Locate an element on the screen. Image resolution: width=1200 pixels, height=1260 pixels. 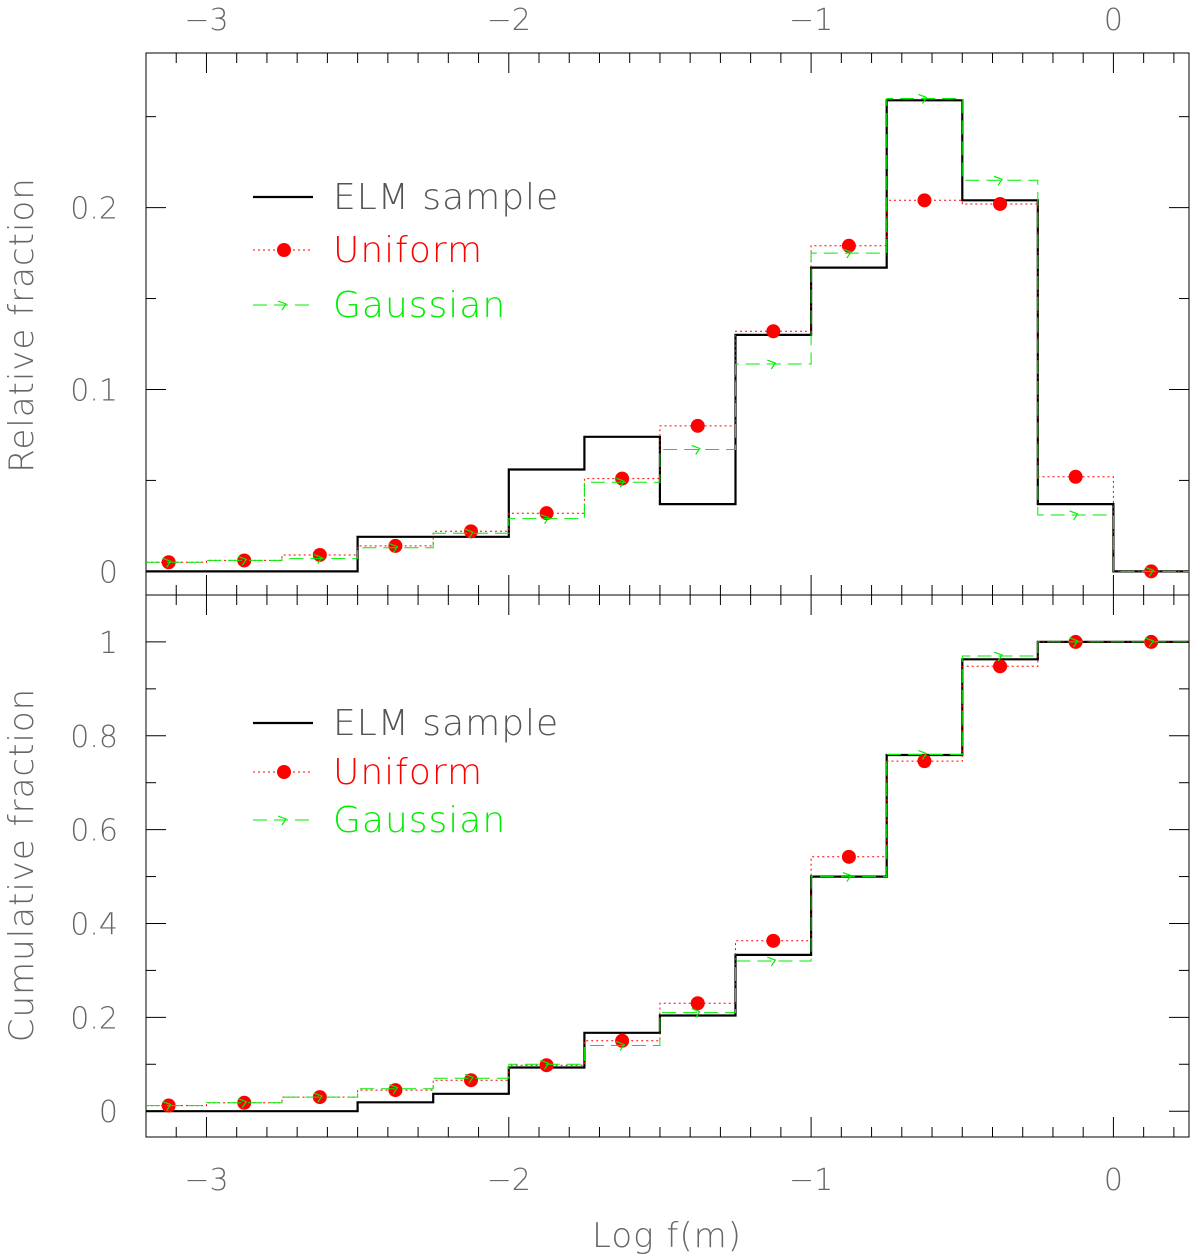
y-tick-label: 0.6 is located at coordinates (94, 831).